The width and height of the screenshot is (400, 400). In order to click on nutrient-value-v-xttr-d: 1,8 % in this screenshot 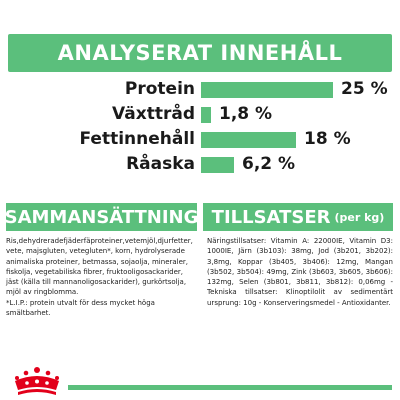, I will do `click(246, 114)`.